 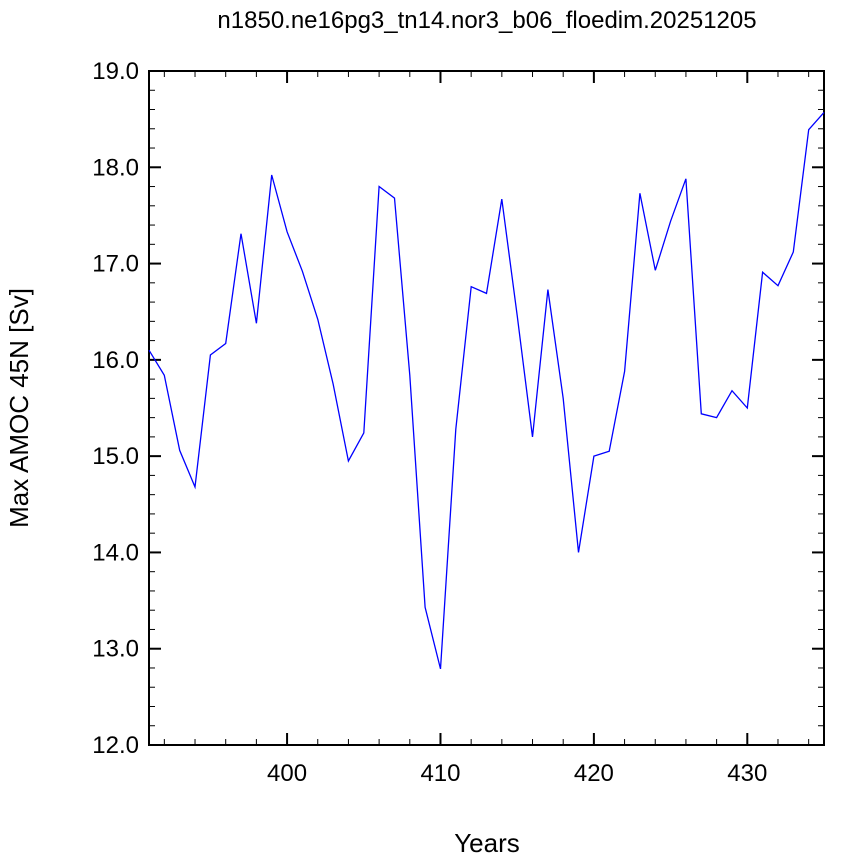 I want to click on y-tick-label: 13.0, so click(x=115, y=649).